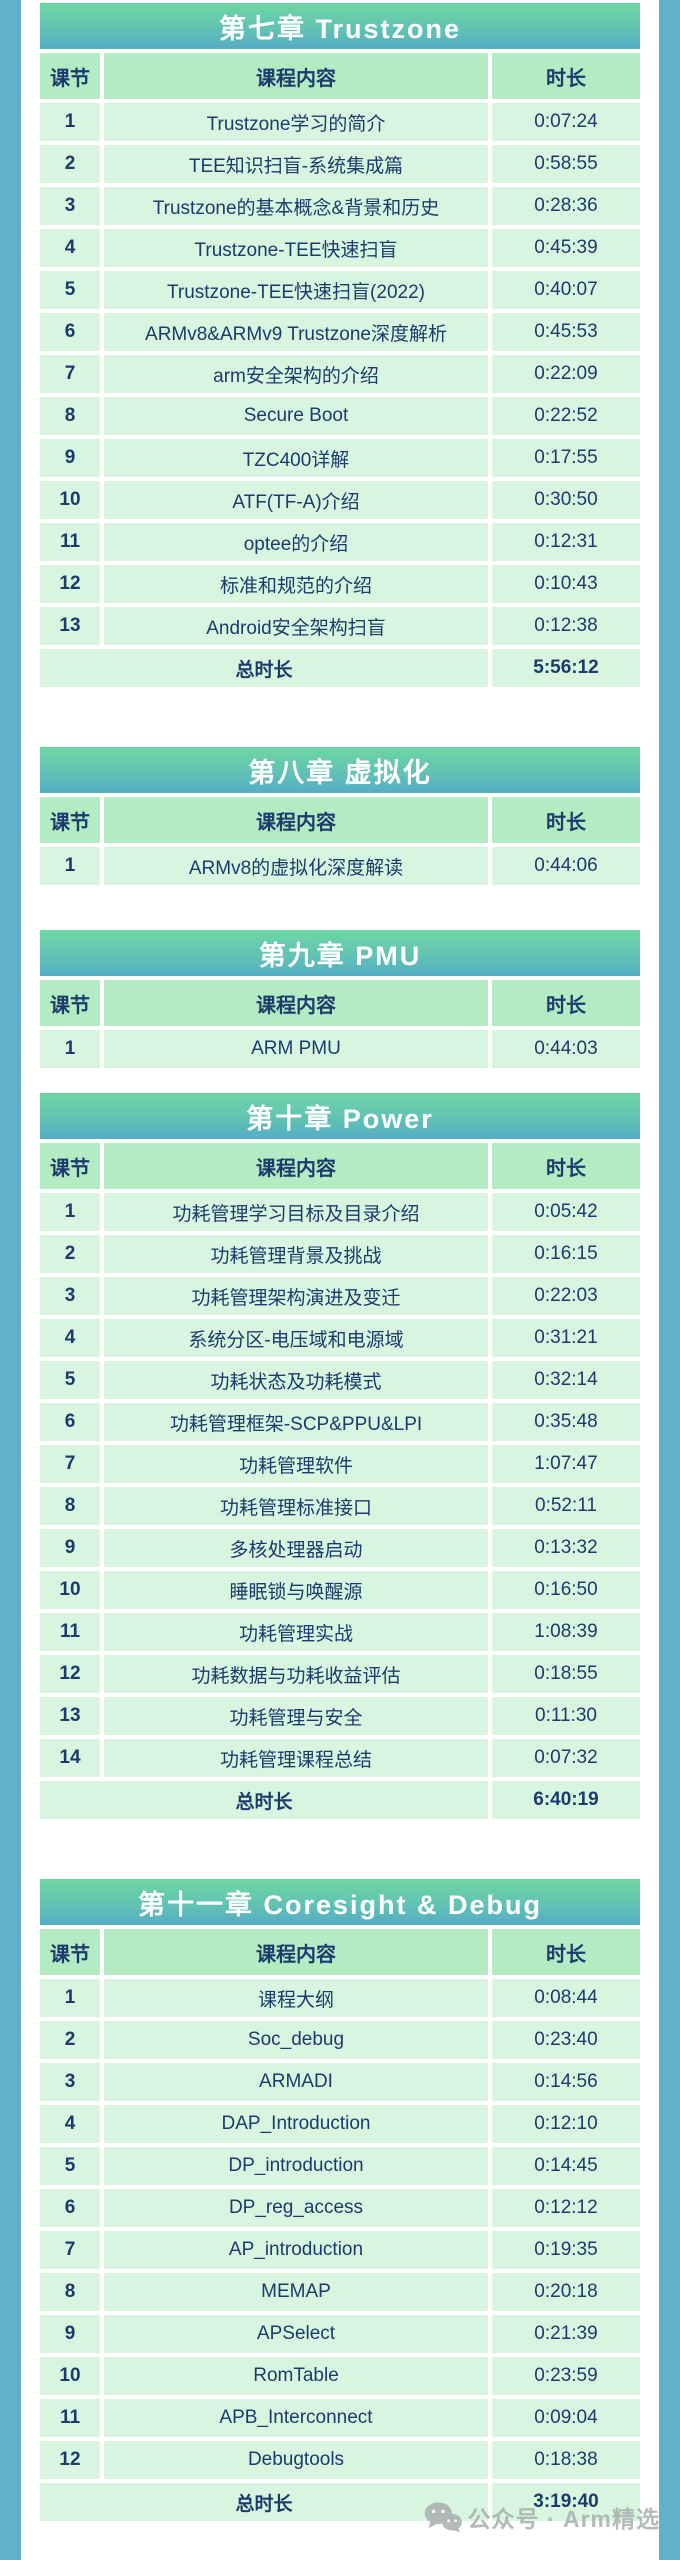 The height and width of the screenshot is (2560, 680). Describe the element at coordinates (296, 2376) in the screenshot. I see `lesson-title: RomTable` at that location.